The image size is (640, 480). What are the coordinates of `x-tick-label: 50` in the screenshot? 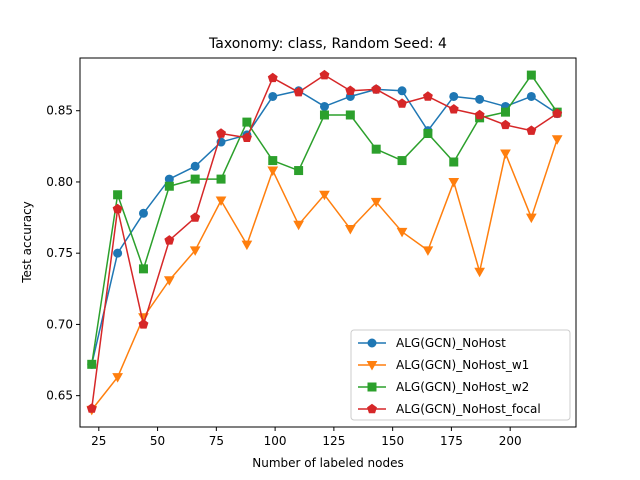 It's located at (157, 441).